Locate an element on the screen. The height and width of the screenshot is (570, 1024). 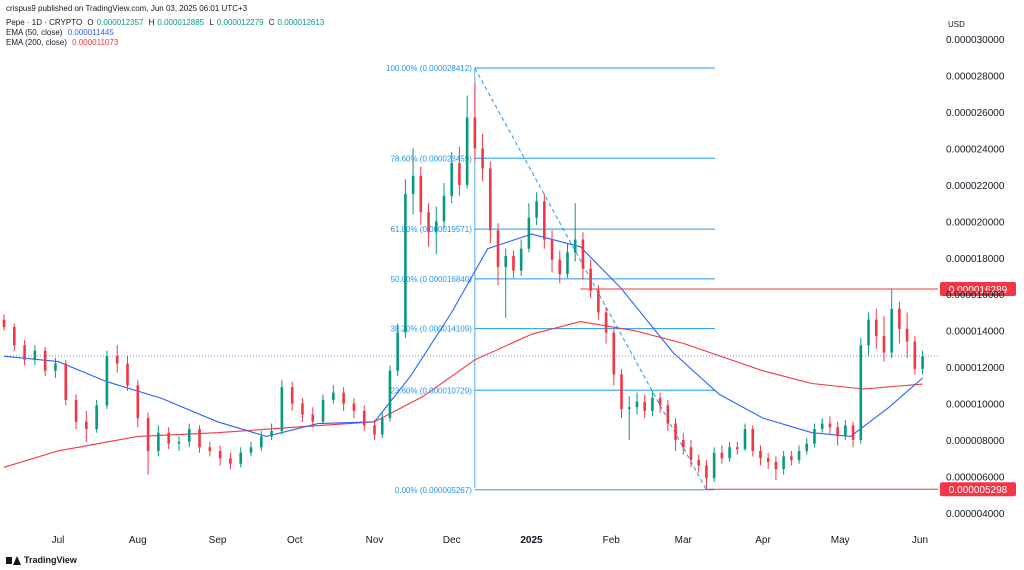
symbol-label: Pepe · 1D · CRYPTO is located at coordinates (44, 22).